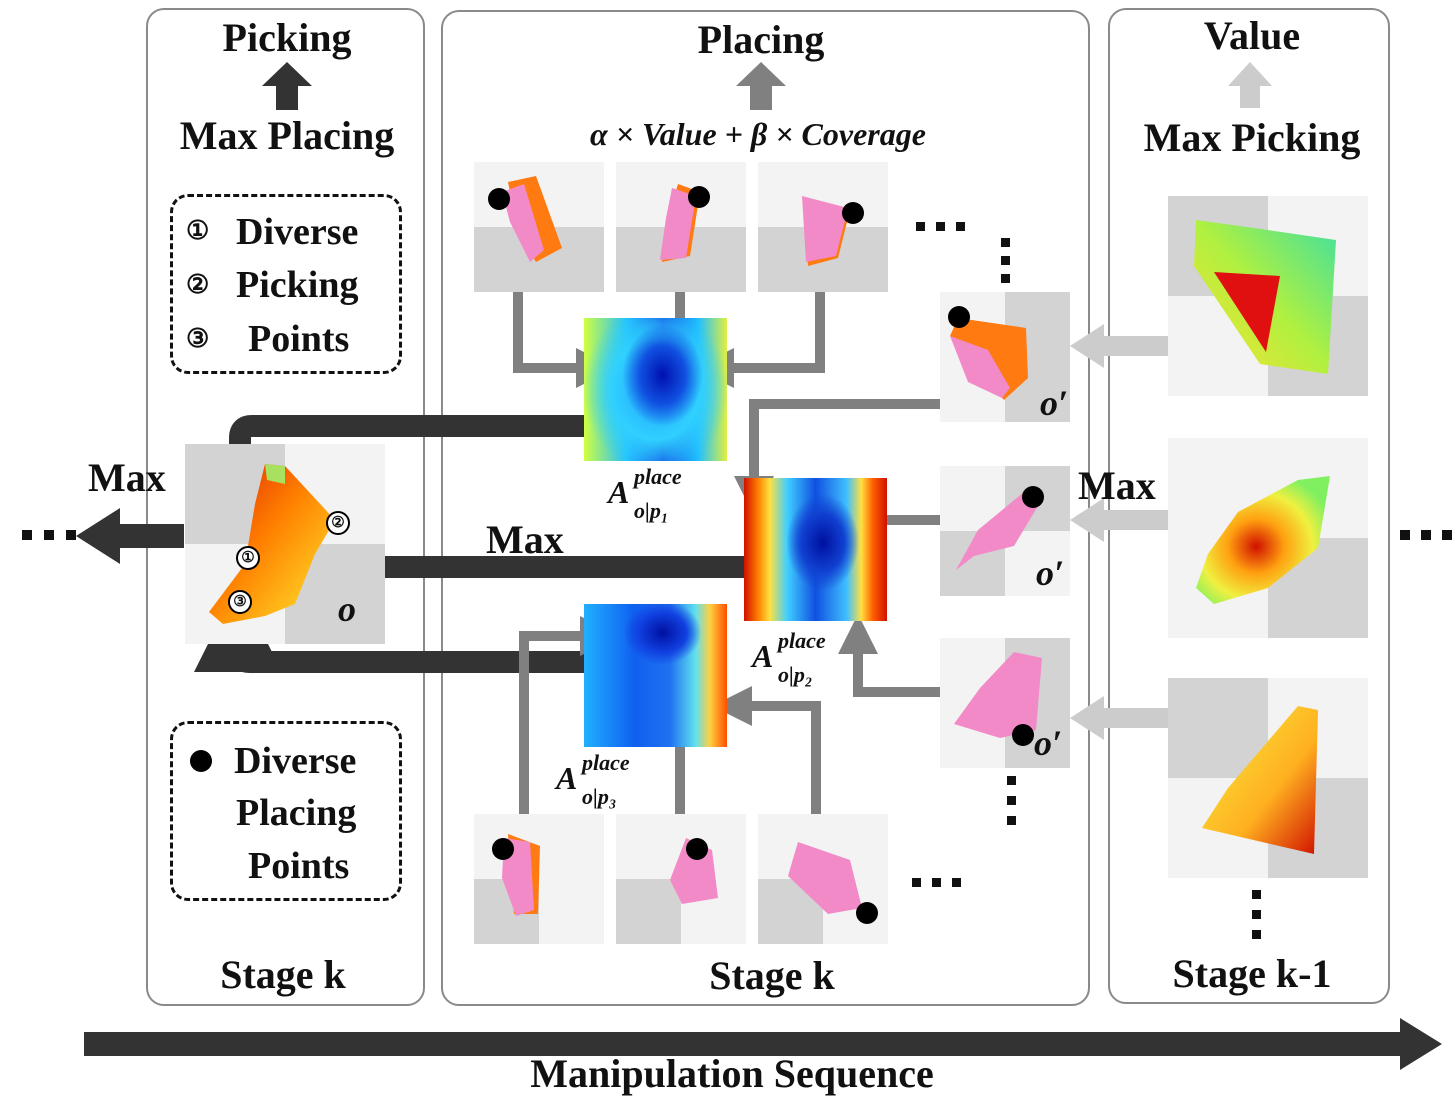 This screenshot has height=1106, width=1456. Describe the element at coordinates (272, 544) in the screenshot. I see `observation-cloth-heatmap` at that location.